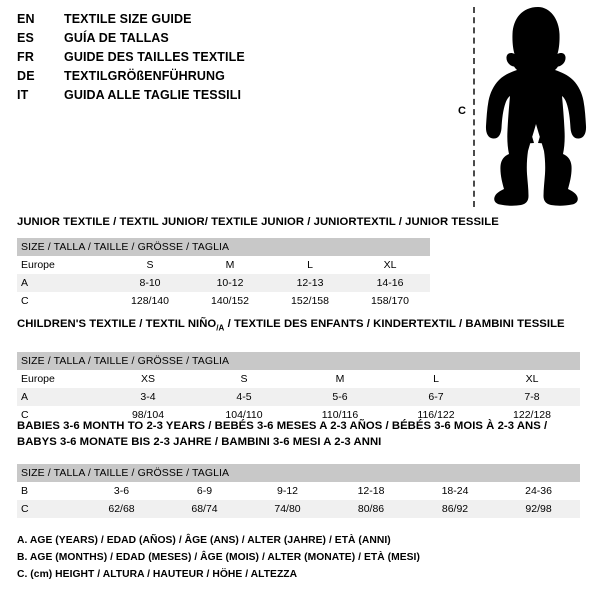  What do you see at coordinates (532, 415) in the screenshot?
I see `cell: 122/128` at bounding box center [532, 415].